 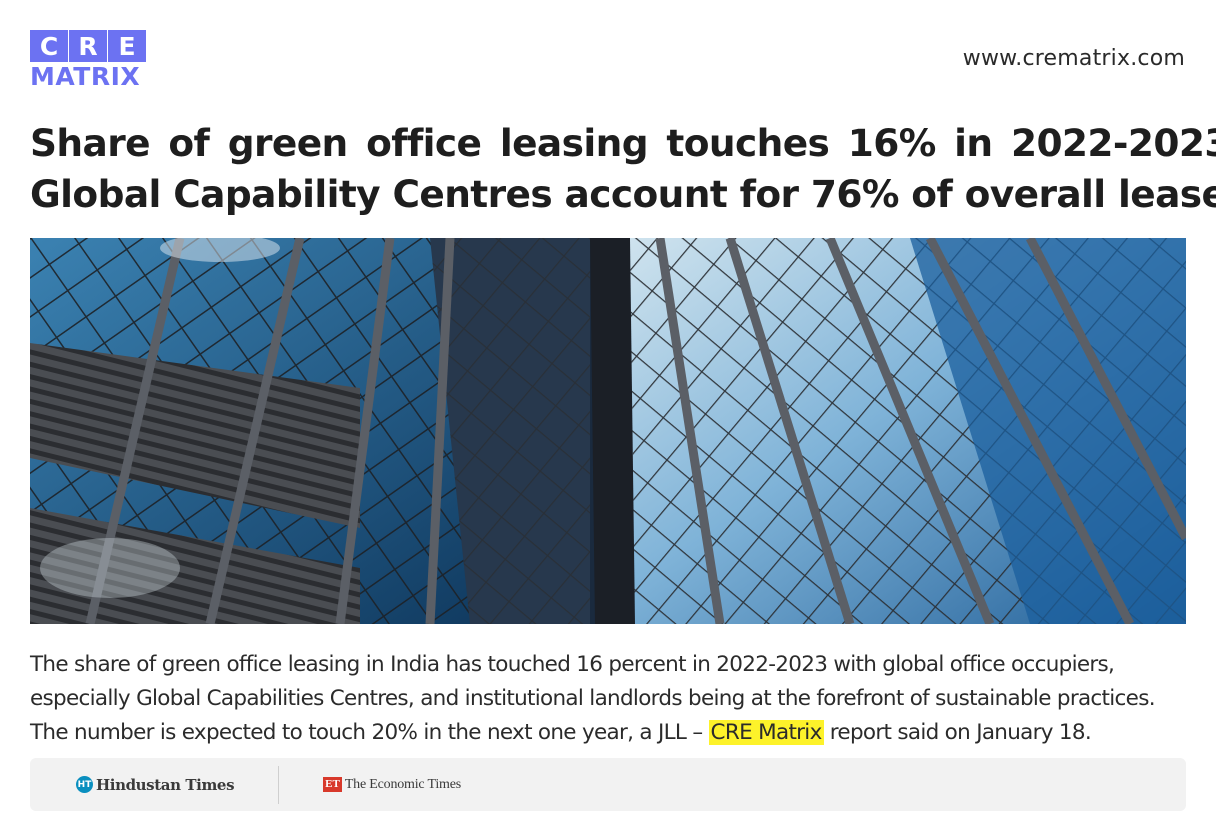 I want to click on summary-line-3-end: report said on January 18., so click(x=957, y=732).